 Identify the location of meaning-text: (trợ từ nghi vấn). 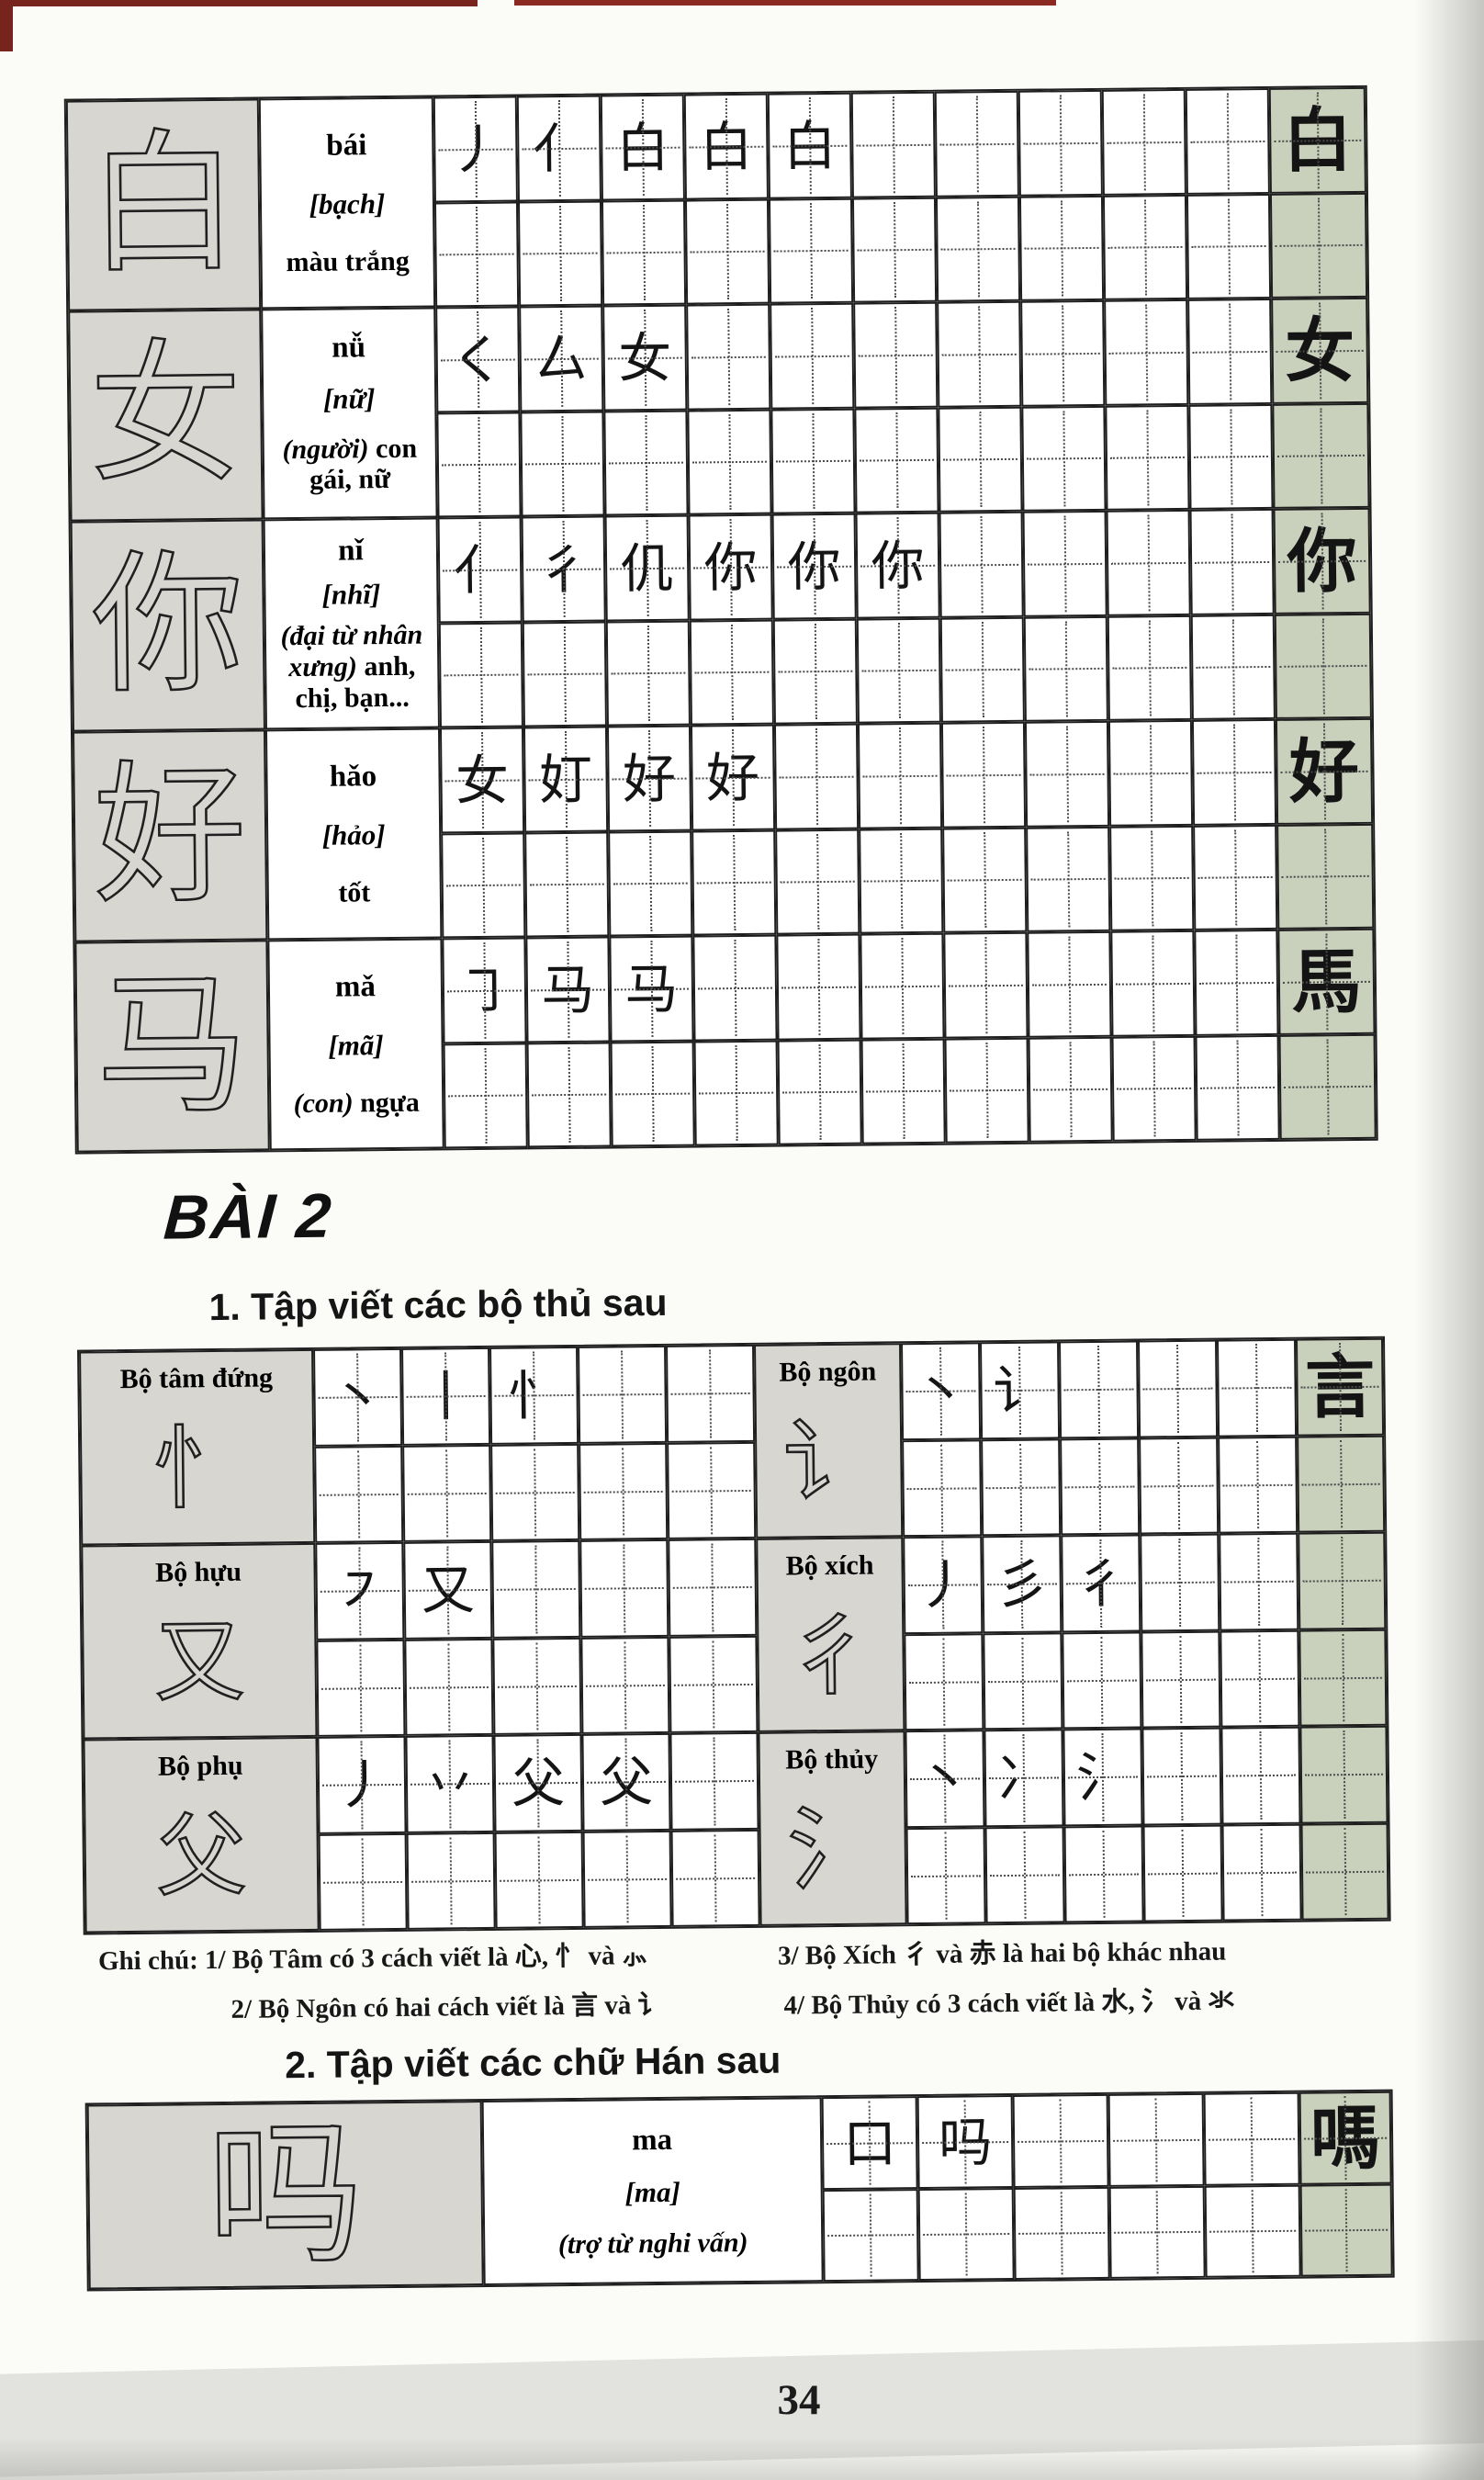
(653, 2243).